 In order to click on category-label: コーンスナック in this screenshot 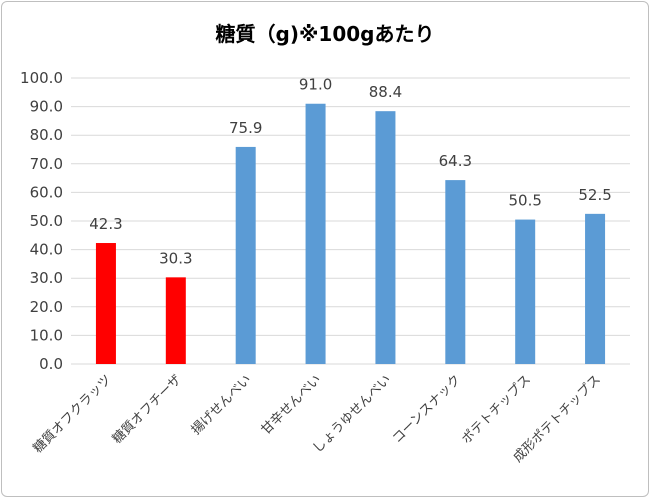, I will do `click(427, 409)`.